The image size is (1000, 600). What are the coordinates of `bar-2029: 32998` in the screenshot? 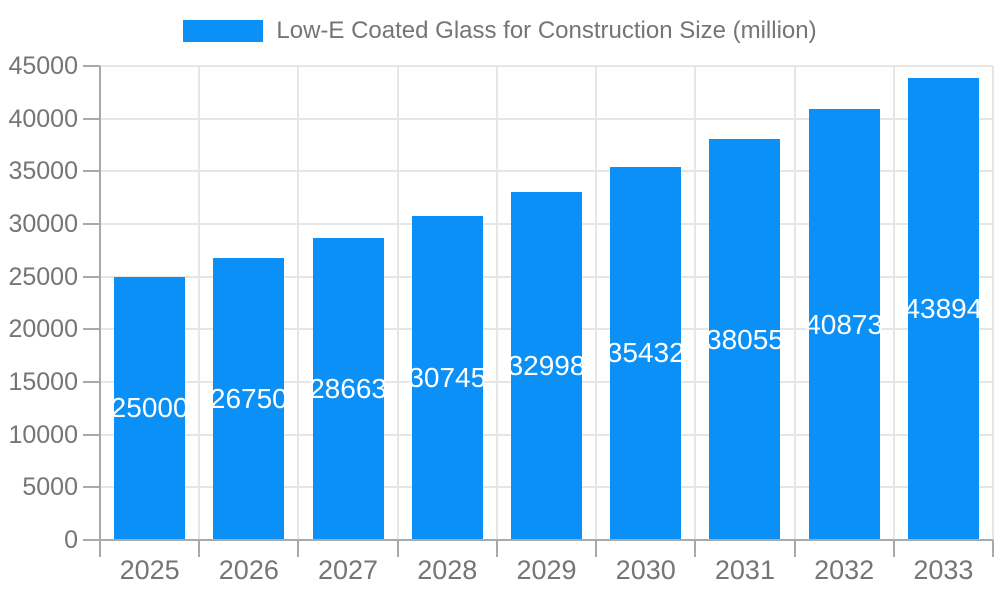 It's located at (546, 366).